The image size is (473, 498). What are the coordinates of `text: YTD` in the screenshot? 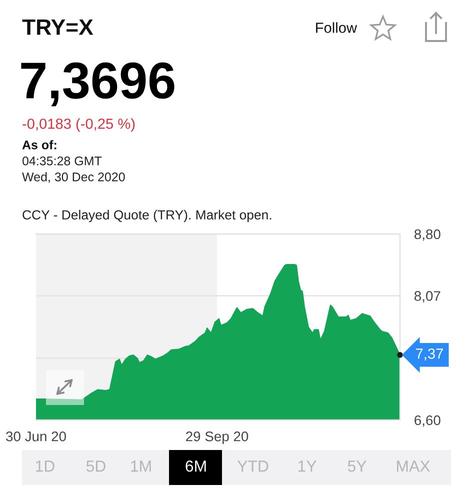 It's located at (252, 466).